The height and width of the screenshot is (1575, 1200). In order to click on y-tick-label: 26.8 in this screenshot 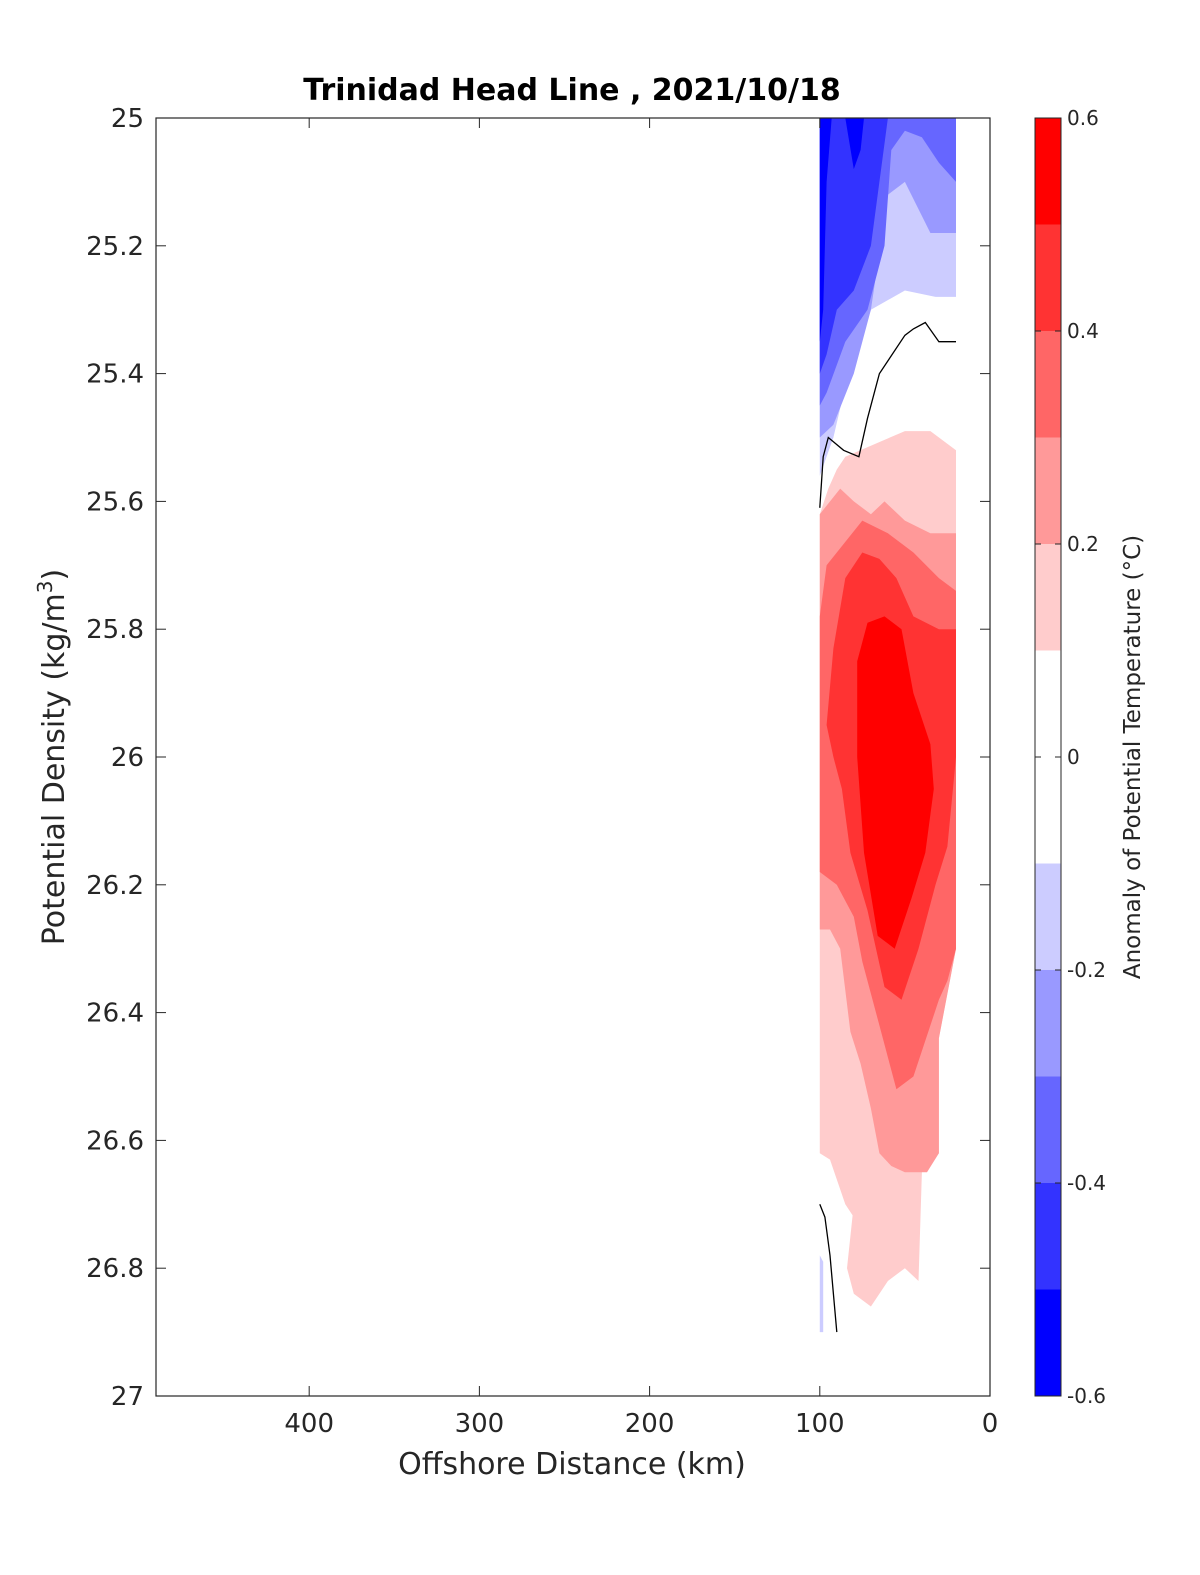, I will do `click(115, 1269)`.